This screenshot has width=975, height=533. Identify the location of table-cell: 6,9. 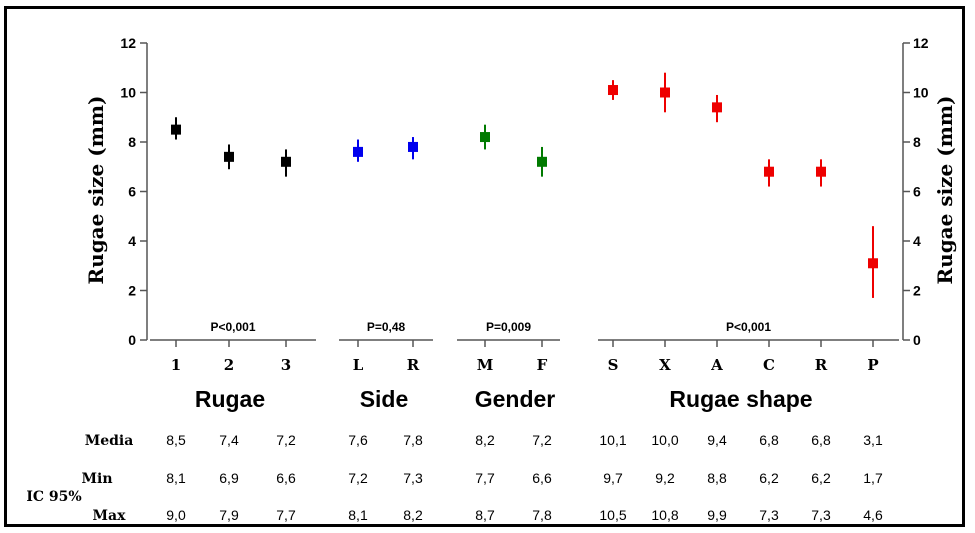
(229, 478).